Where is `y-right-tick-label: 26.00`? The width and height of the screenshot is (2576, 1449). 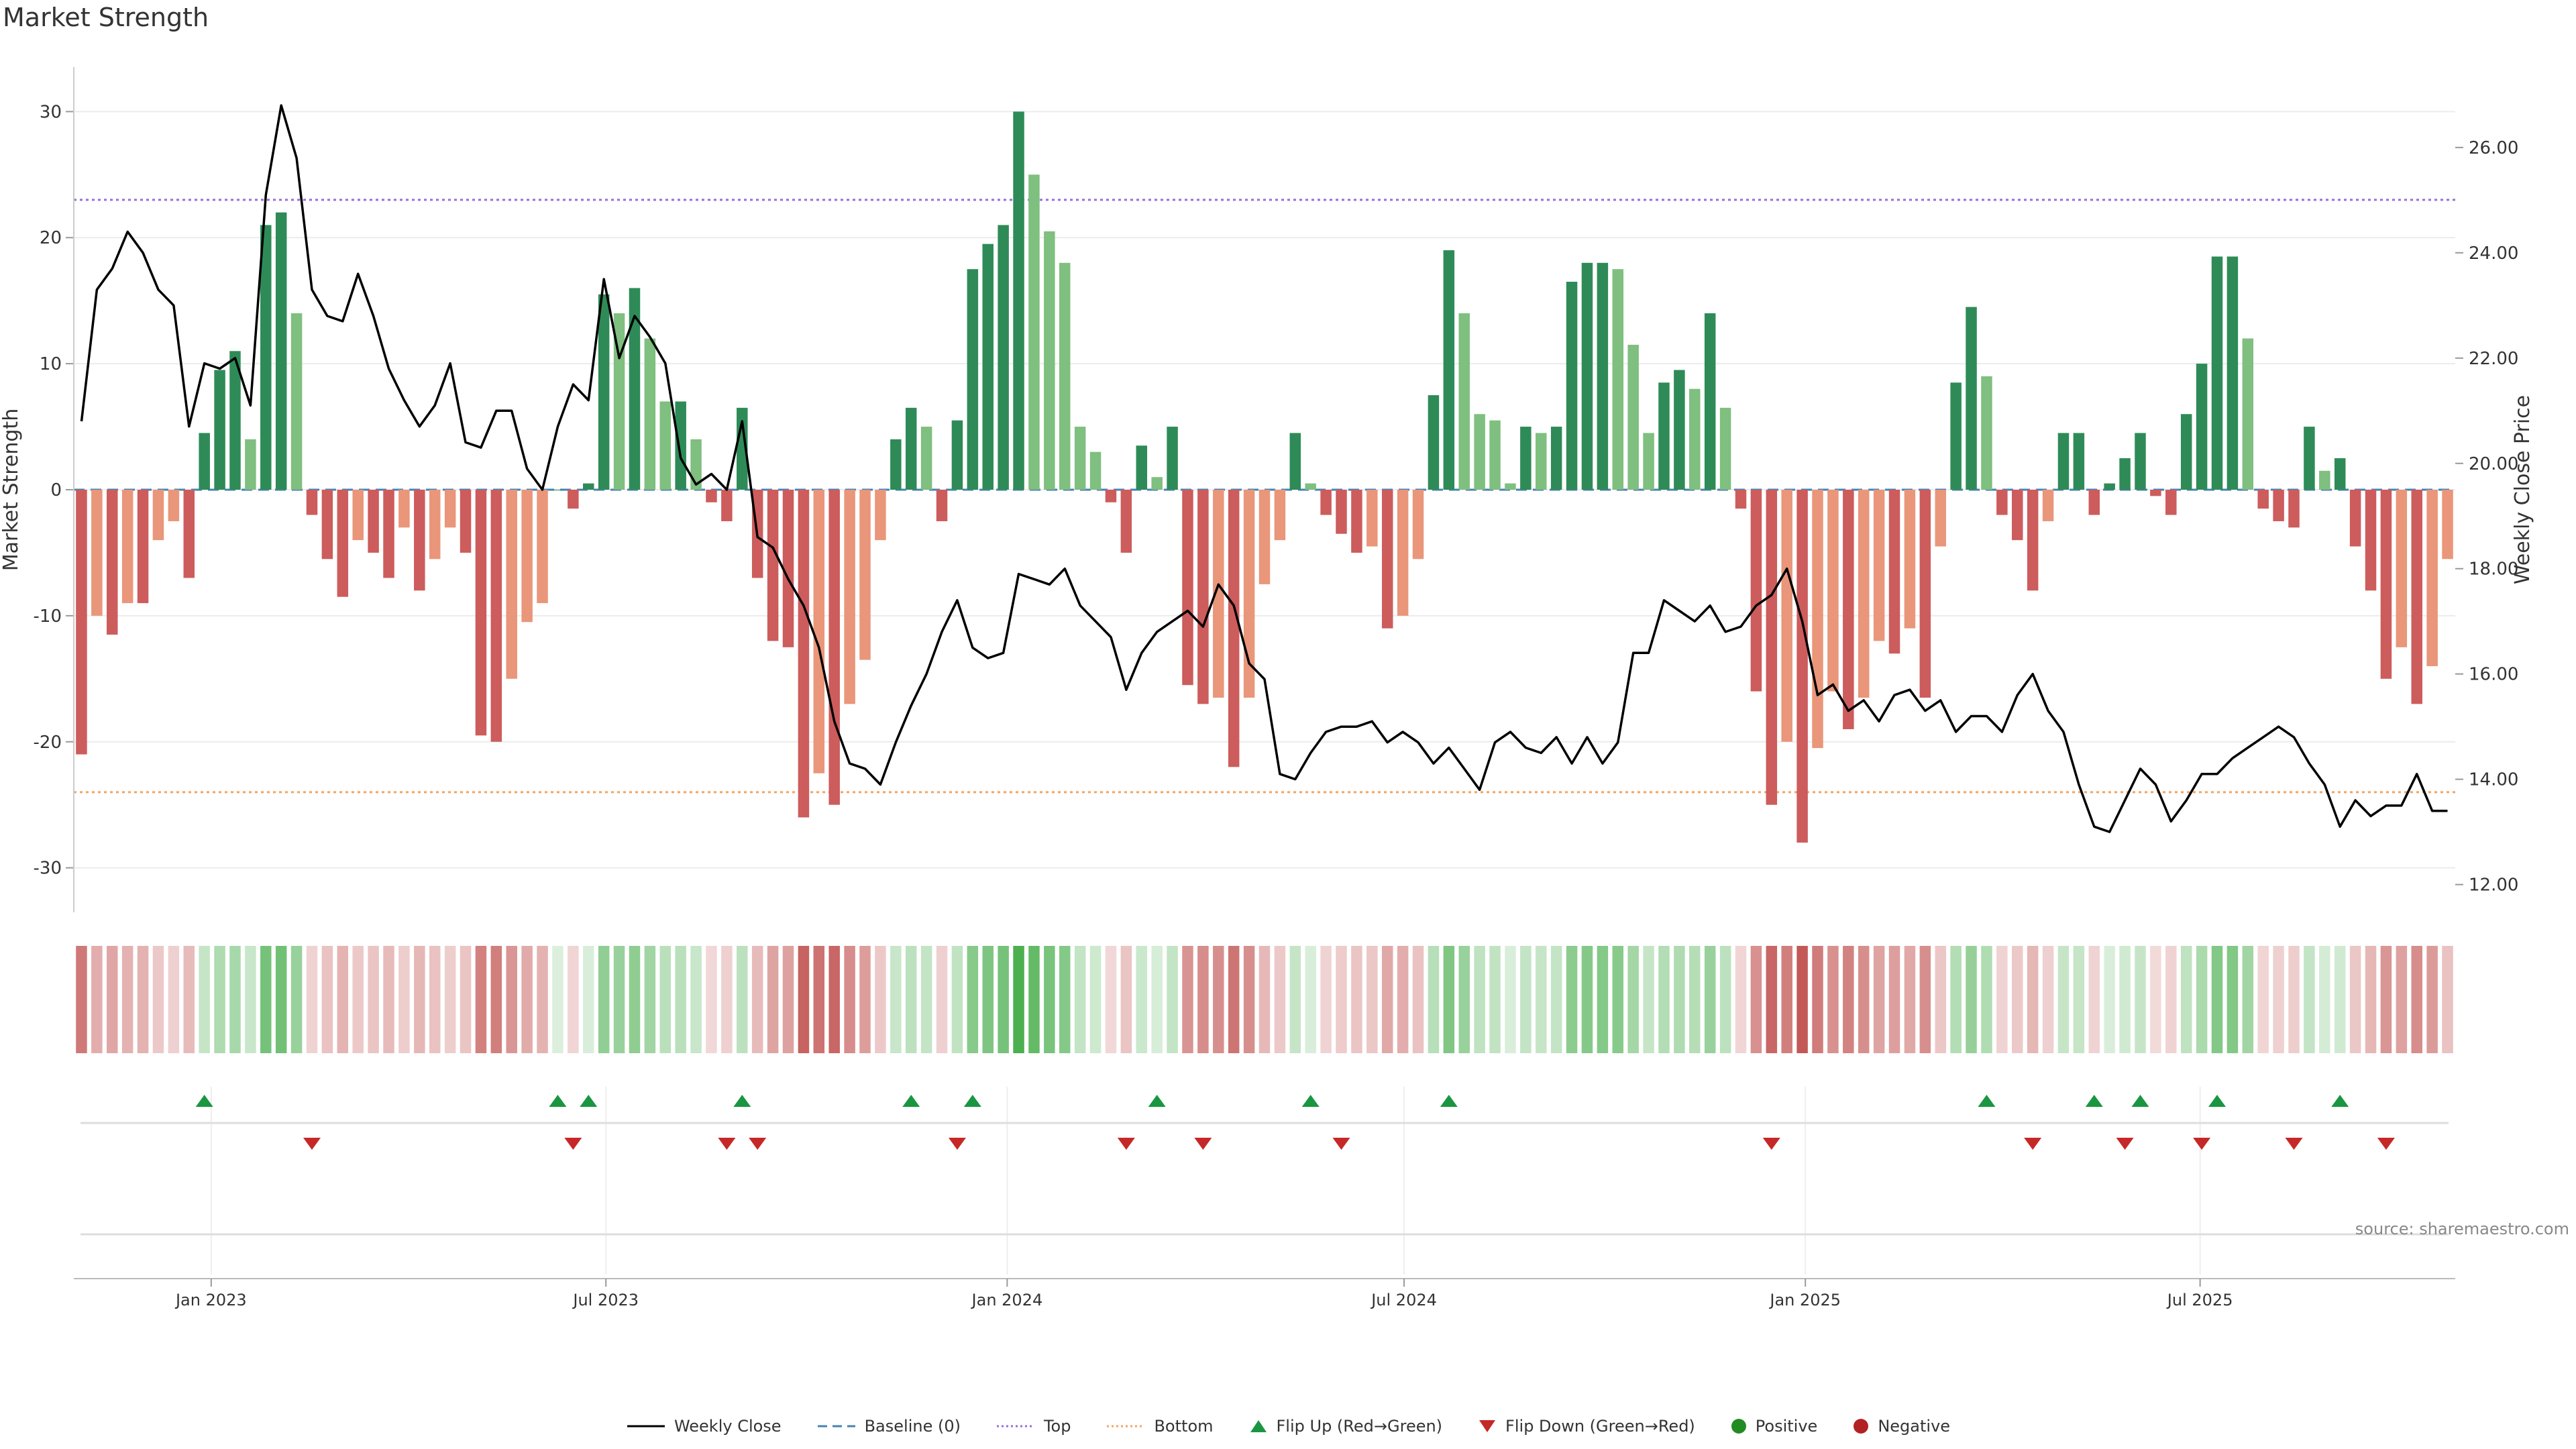 y-right-tick-label: 26.00 is located at coordinates (2493, 148).